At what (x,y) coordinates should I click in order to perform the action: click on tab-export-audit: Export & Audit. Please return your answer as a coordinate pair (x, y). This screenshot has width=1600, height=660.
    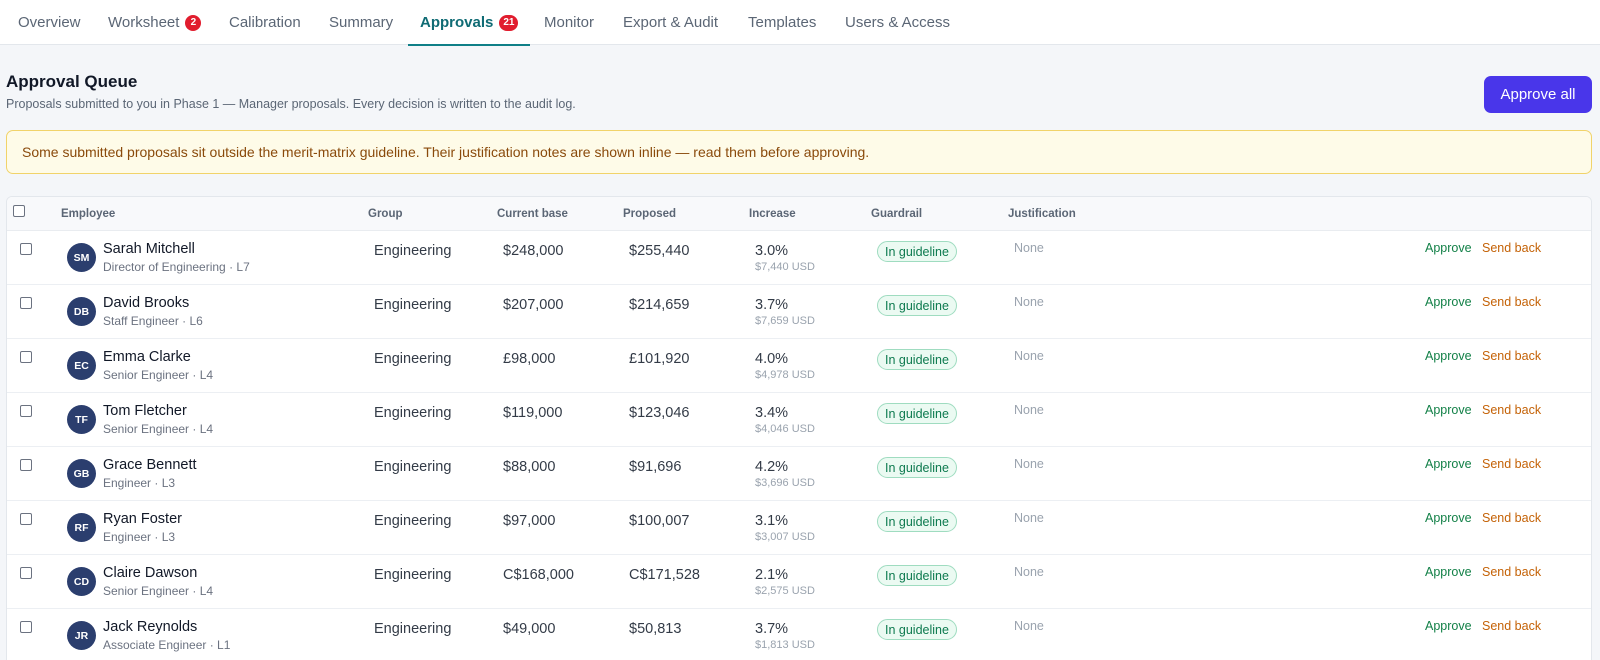
    Looking at the image, I should click on (670, 22).